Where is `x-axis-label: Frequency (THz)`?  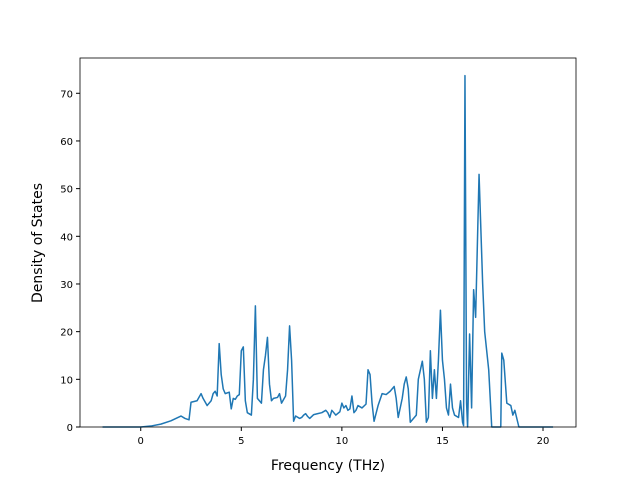 x-axis-label: Frequency (THz) is located at coordinates (328, 466).